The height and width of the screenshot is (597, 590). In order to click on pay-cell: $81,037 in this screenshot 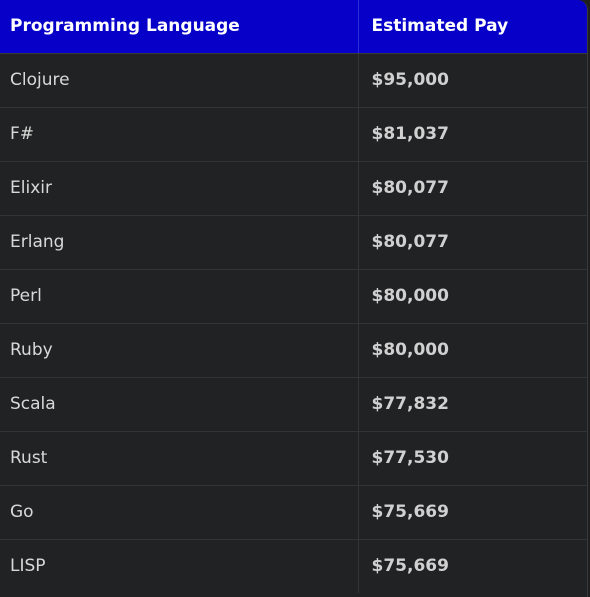, I will do `click(472, 134)`.